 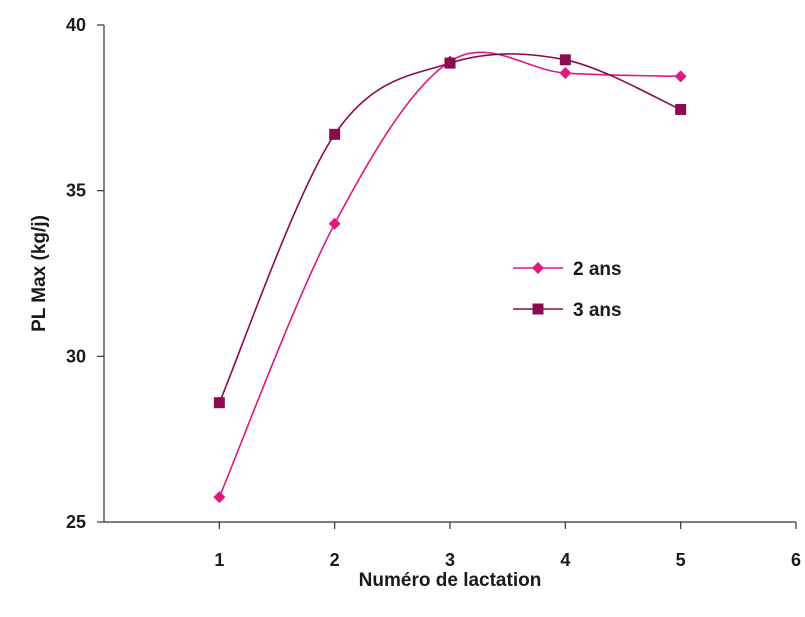 What do you see at coordinates (597, 310) in the screenshot?
I see `legend-label: 3 ans` at bounding box center [597, 310].